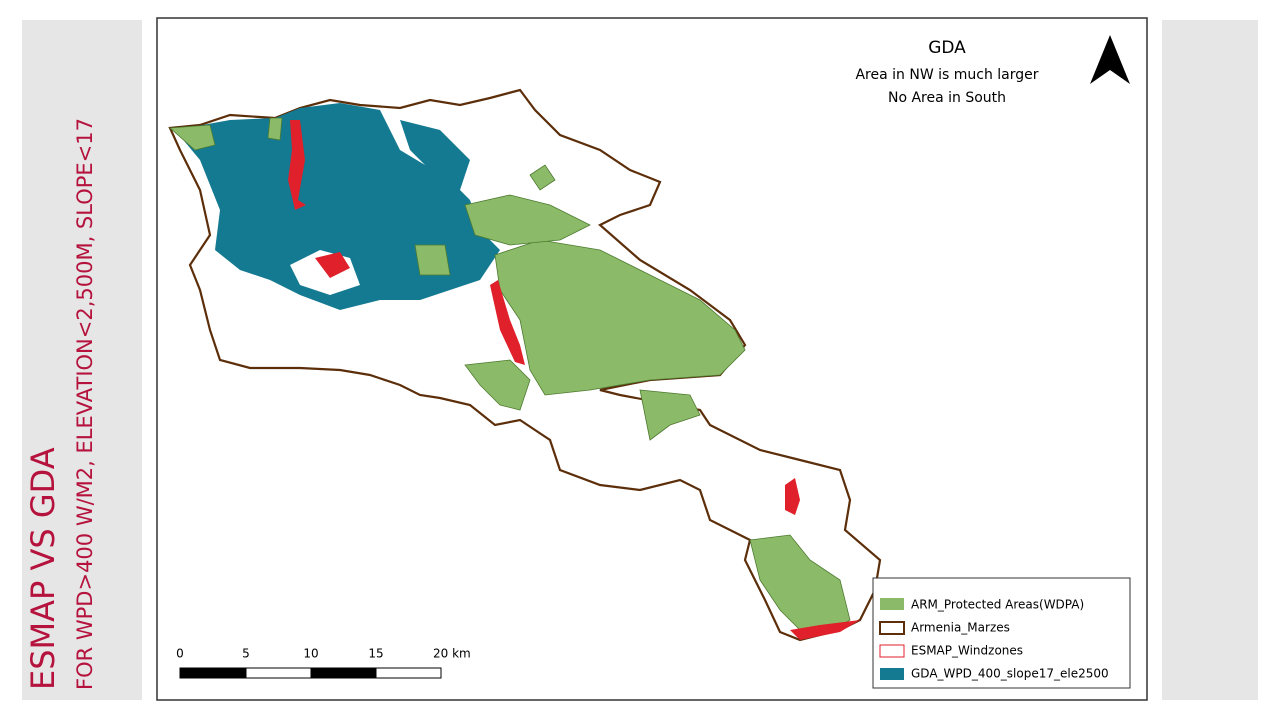 Image resolution: width=1280 pixels, height=724 pixels. I want to click on scale-bar, so click(310, 673).